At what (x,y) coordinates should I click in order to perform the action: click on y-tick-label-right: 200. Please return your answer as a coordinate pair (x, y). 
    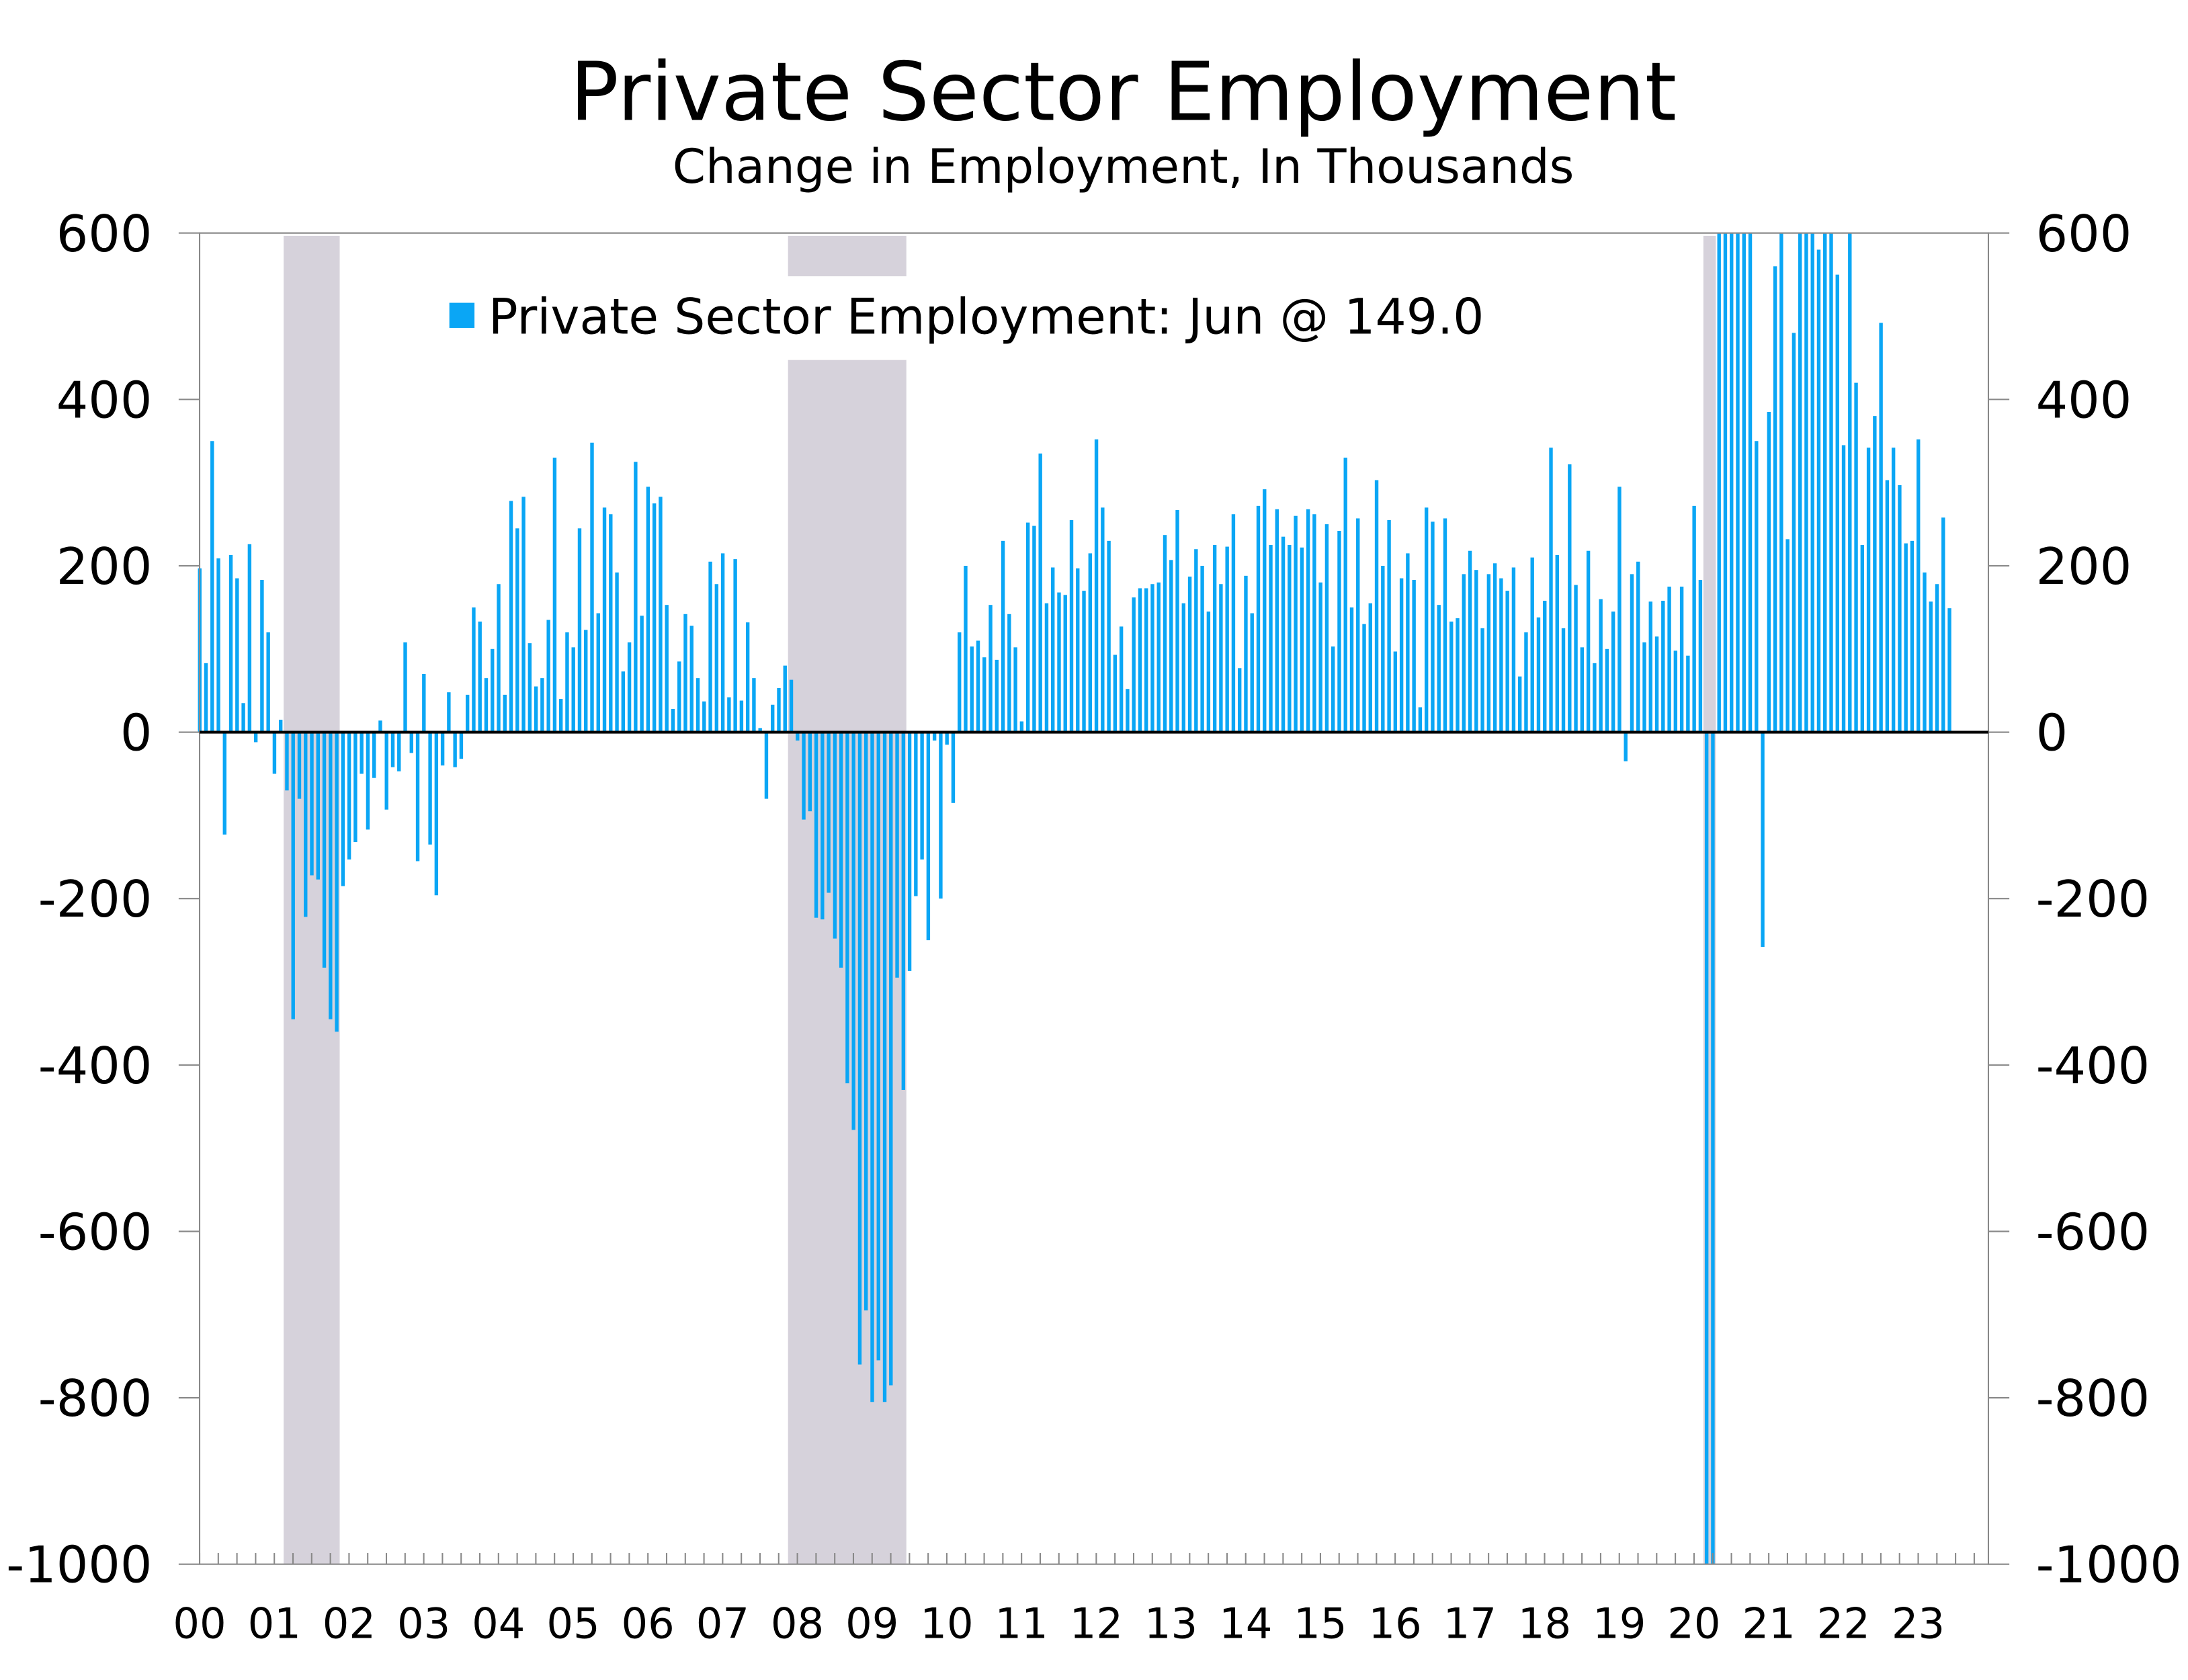
    Looking at the image, I should click on (2084, 567).